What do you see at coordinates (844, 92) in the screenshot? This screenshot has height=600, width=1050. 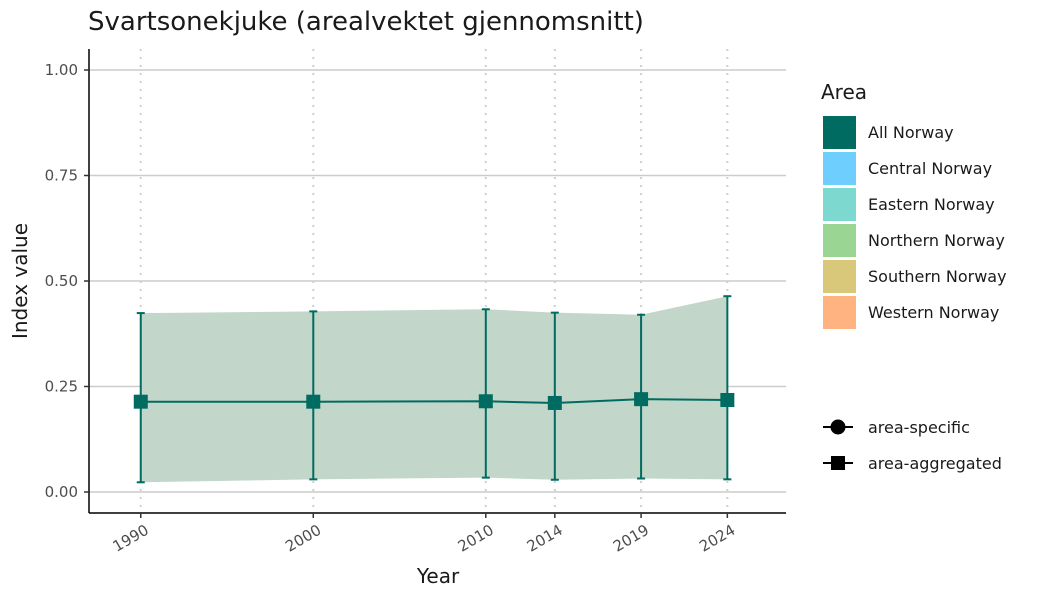 I see `legend-title: Area` at bounding box center [844, 92].